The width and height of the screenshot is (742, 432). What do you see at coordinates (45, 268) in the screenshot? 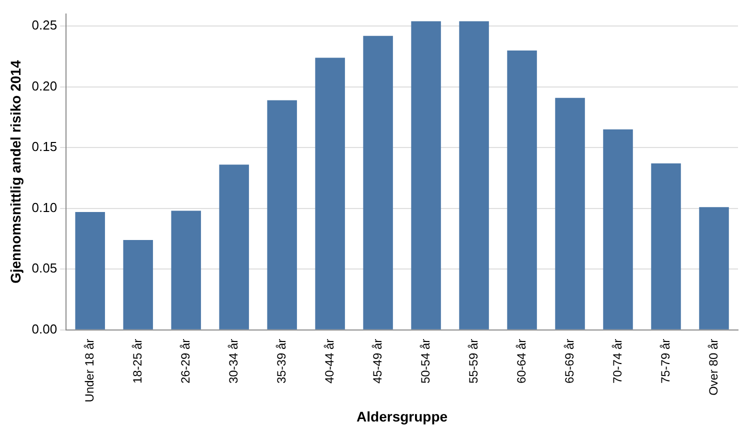
I see `y-tick-label: 0.05` at bounding box center [45, 268].